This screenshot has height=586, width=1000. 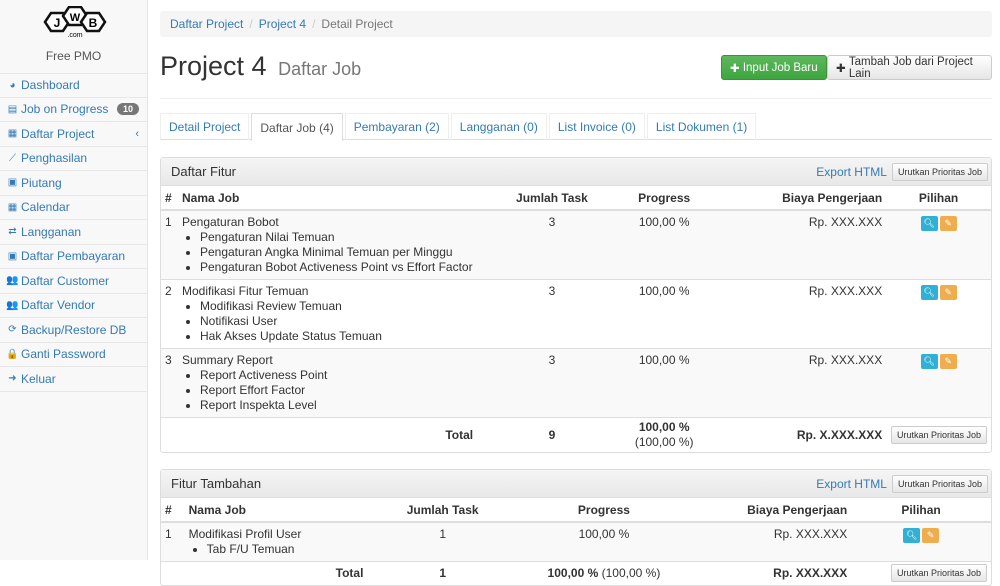 I want to click on sidebar-item-keluar: ➜ Keluar, so click(x=73, y=379).